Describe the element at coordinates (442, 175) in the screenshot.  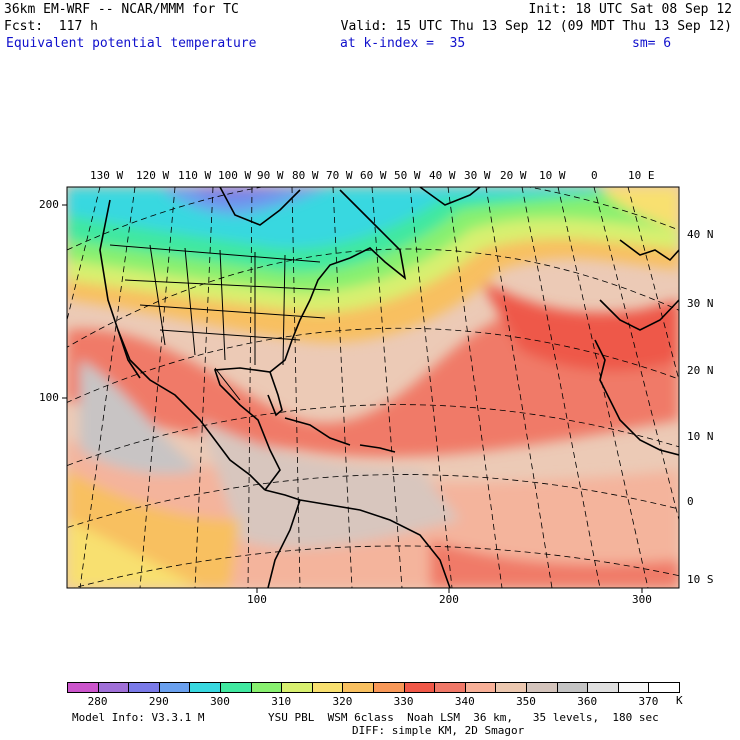
I see `lon-label-40w: 40 W` at that location.